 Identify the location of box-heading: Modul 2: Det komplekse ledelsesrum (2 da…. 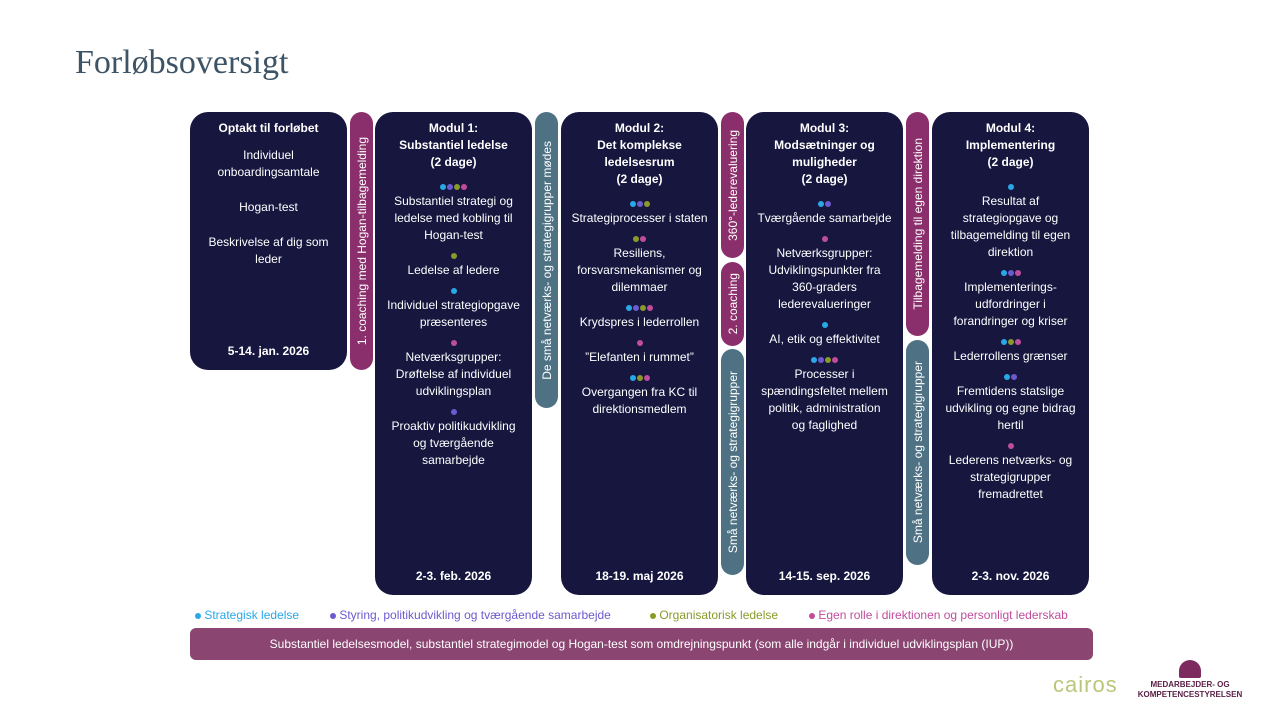
(639, 153).